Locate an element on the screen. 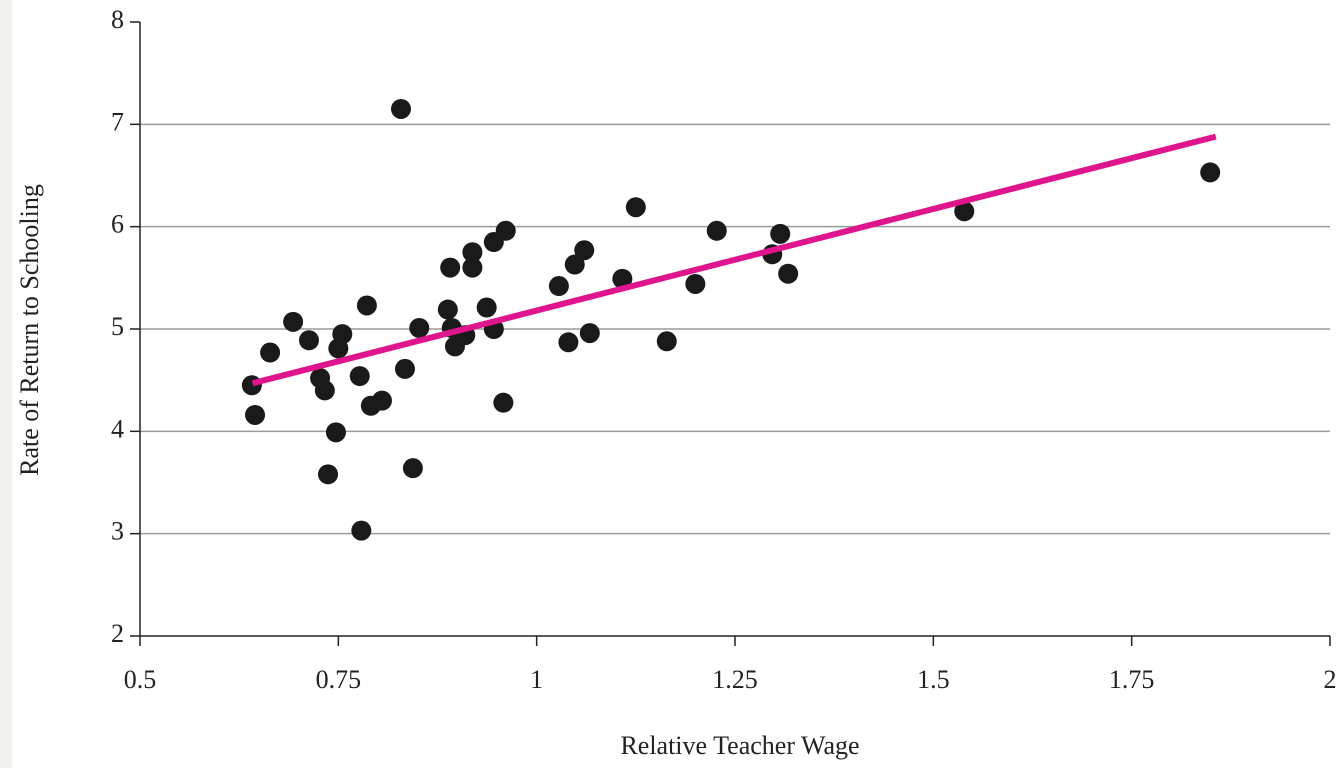 This screenshot has height=768, width=1342. margin-strip is located at coordinates (6, 384).